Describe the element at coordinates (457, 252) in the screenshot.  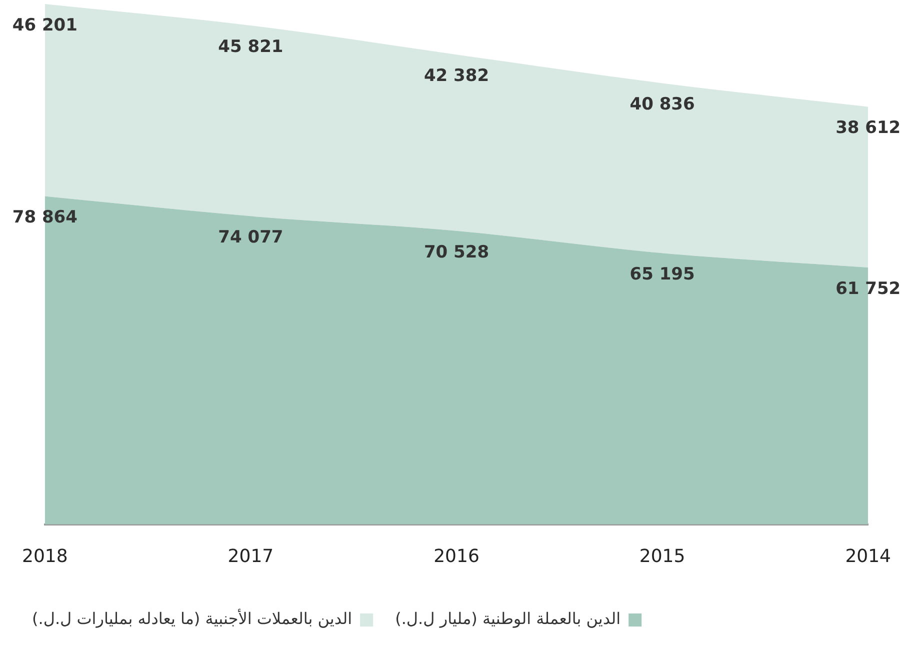
I see `data-label: 70 528` at that location.